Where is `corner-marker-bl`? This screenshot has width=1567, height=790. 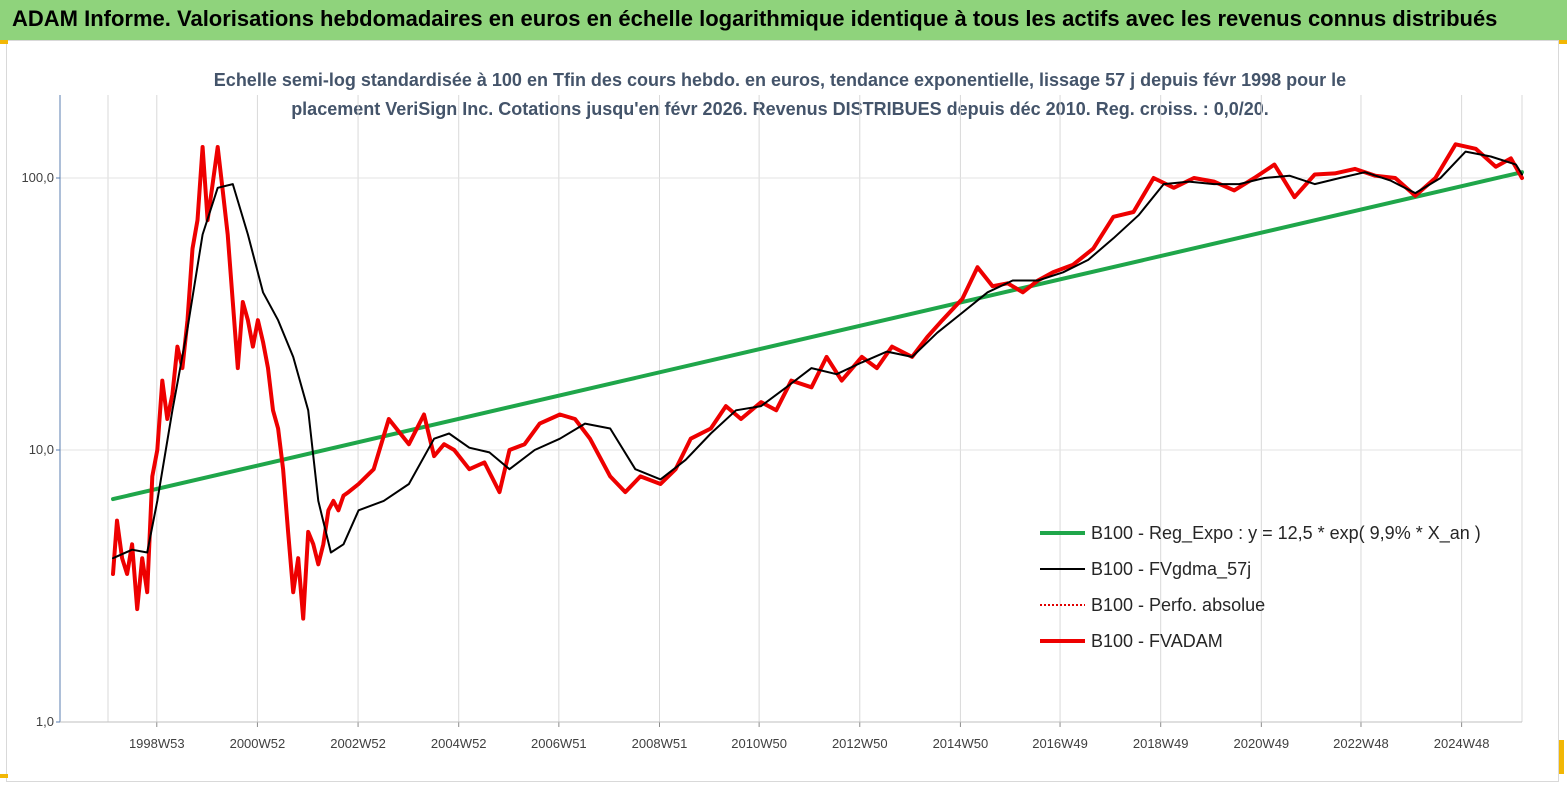
corner-marker-bl is located at coordinates (4, 776).